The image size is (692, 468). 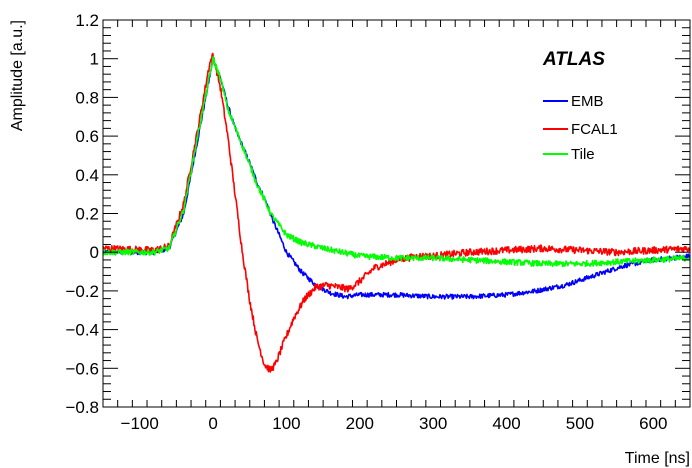 What do you see at coordinates (87, 175) in the screenshot?
I see `y-tick-label: 0.4` at bounding box center [87, 175].